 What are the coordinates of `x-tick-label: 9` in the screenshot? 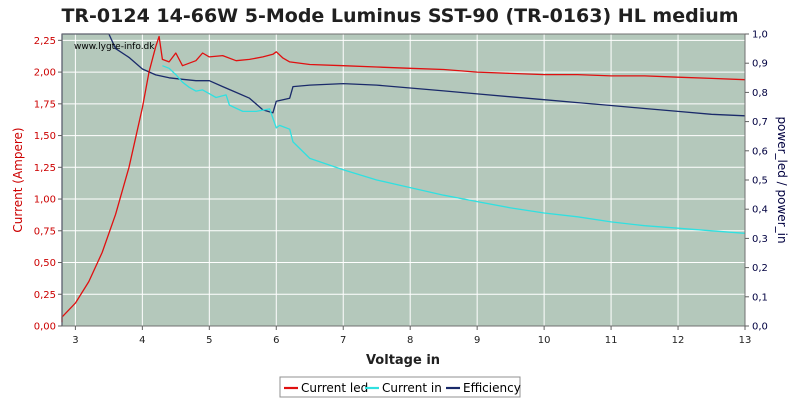 It's located at (477, 340).